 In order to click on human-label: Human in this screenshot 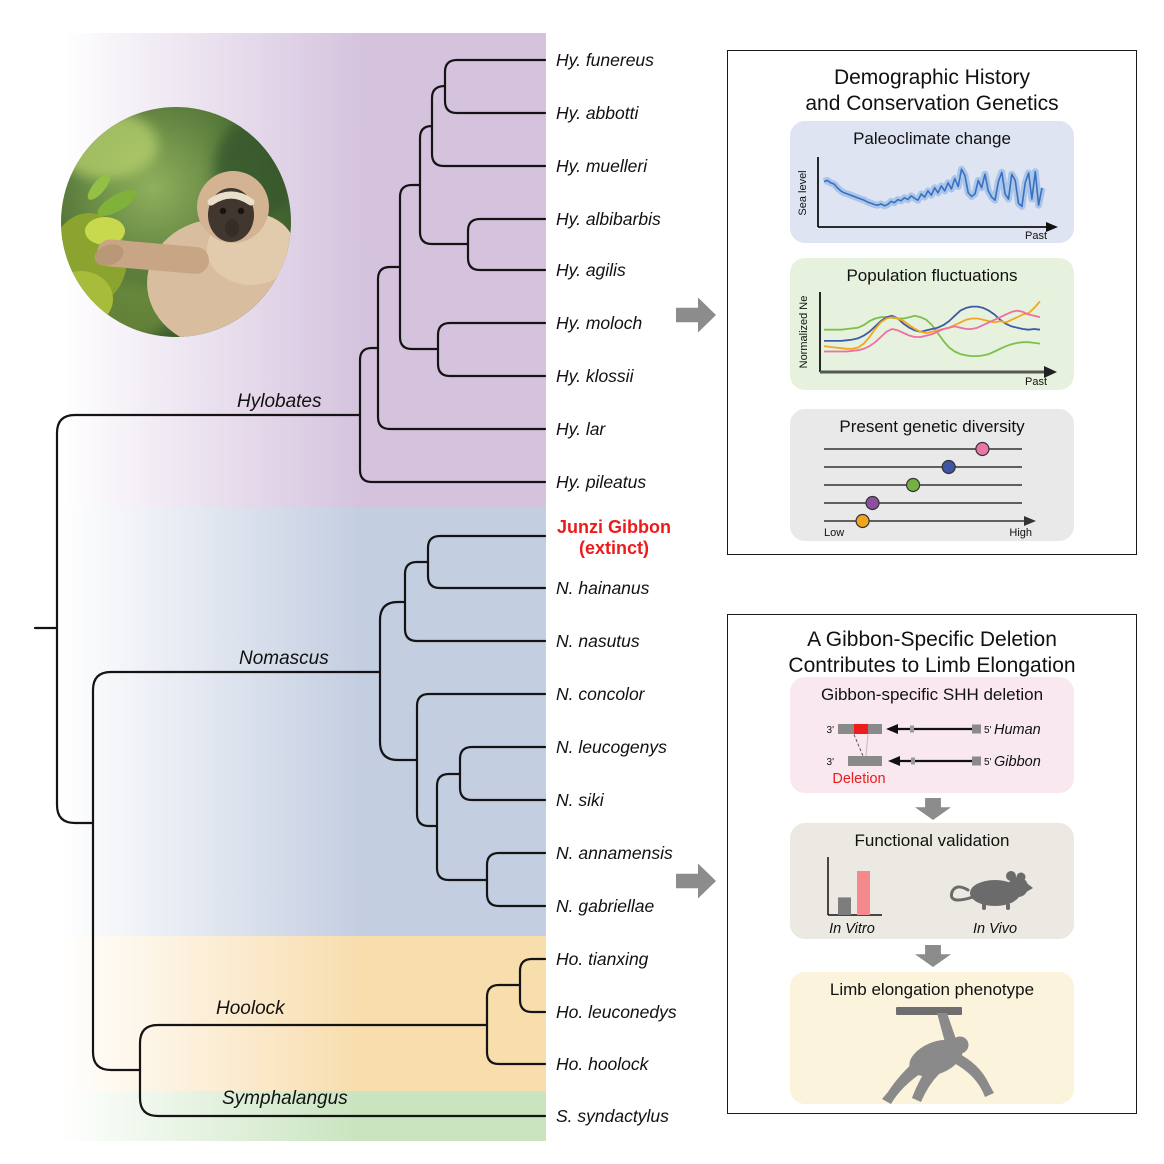, I will do `click(1017, 730)`.